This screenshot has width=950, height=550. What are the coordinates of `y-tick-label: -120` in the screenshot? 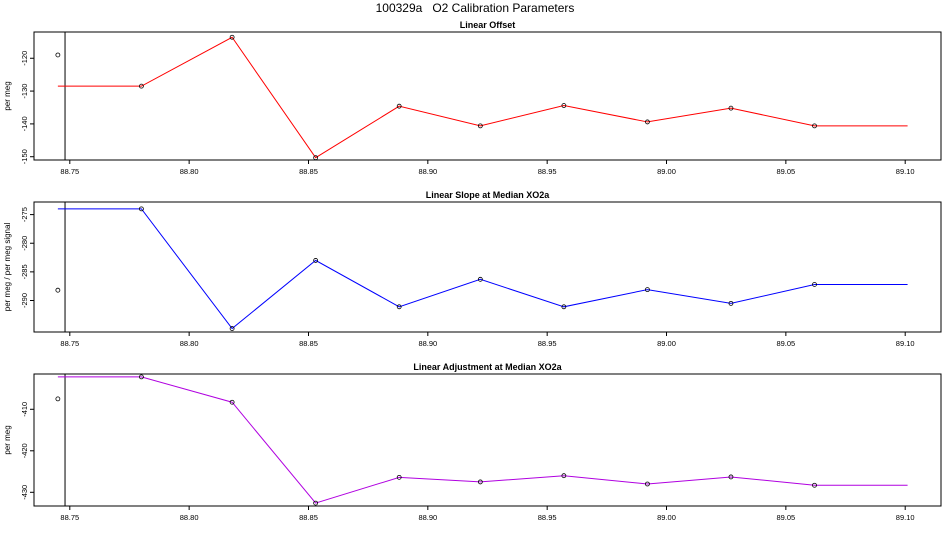 It's located at (24, 58).